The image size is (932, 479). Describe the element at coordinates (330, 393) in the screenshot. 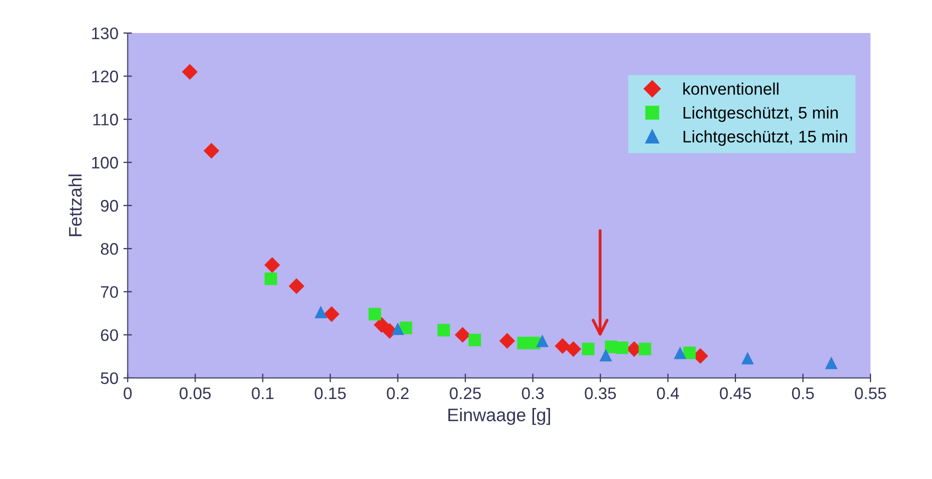

I see `x-tick-label: 0.15` at that location.